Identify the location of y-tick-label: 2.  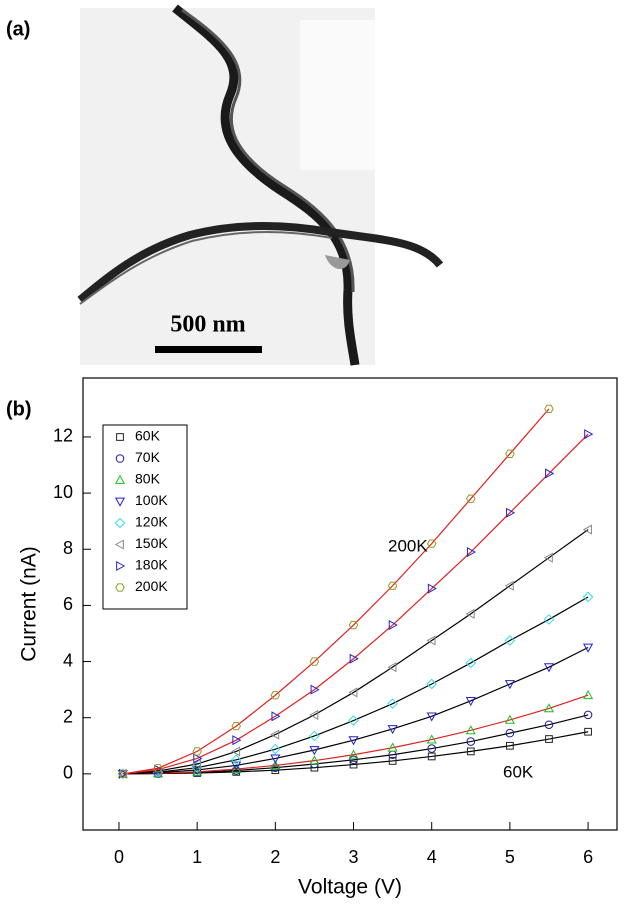
(68, 716).